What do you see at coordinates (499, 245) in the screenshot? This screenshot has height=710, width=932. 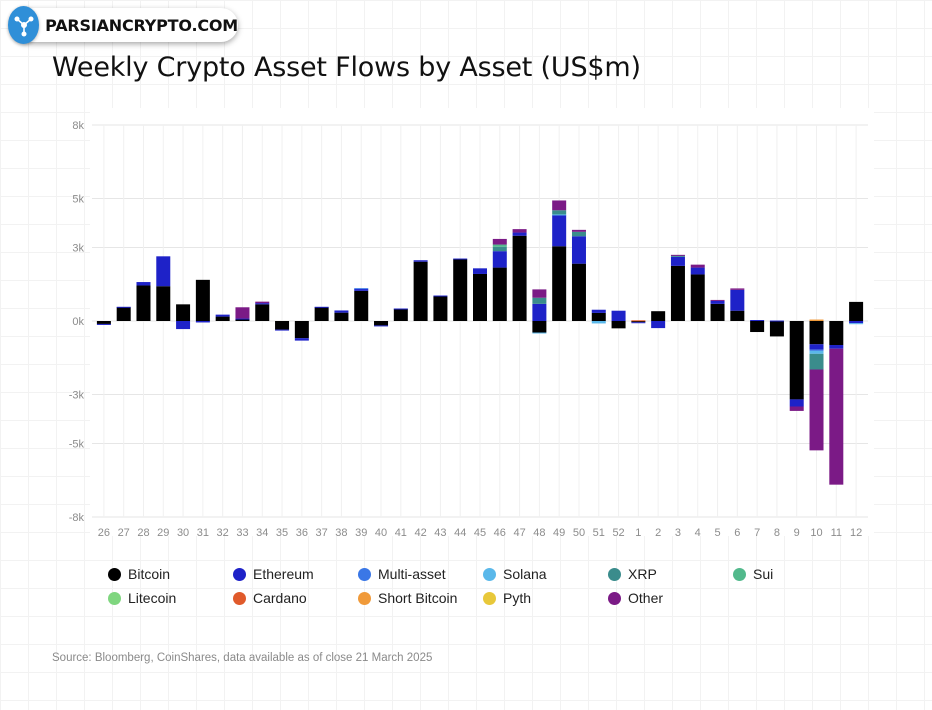 I see `bar-segment-sui` at bounding box center [499, 245].